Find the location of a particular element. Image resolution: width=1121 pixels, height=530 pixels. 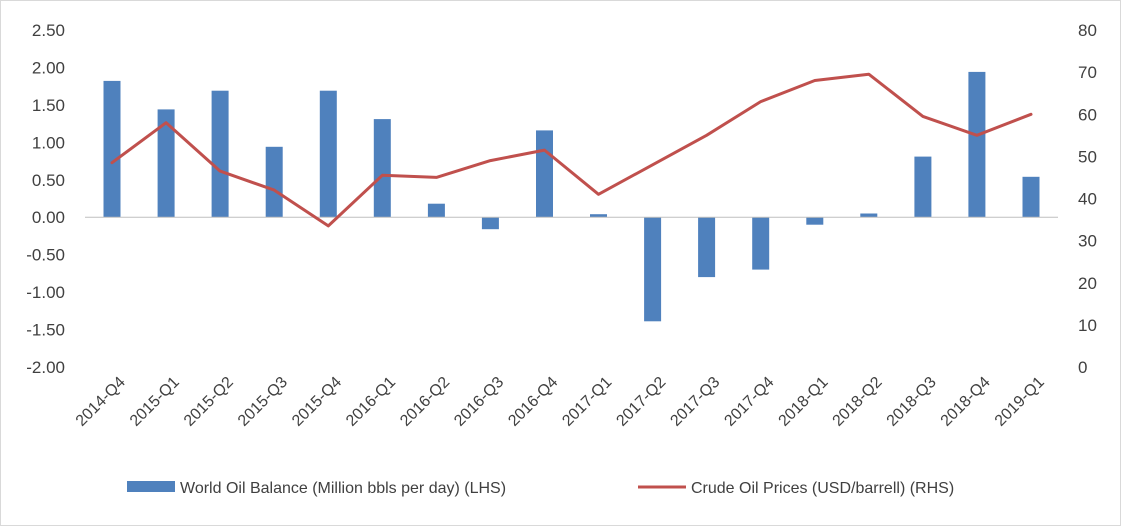

right-tick-label: 80 is located at coordinates (1087, 30).